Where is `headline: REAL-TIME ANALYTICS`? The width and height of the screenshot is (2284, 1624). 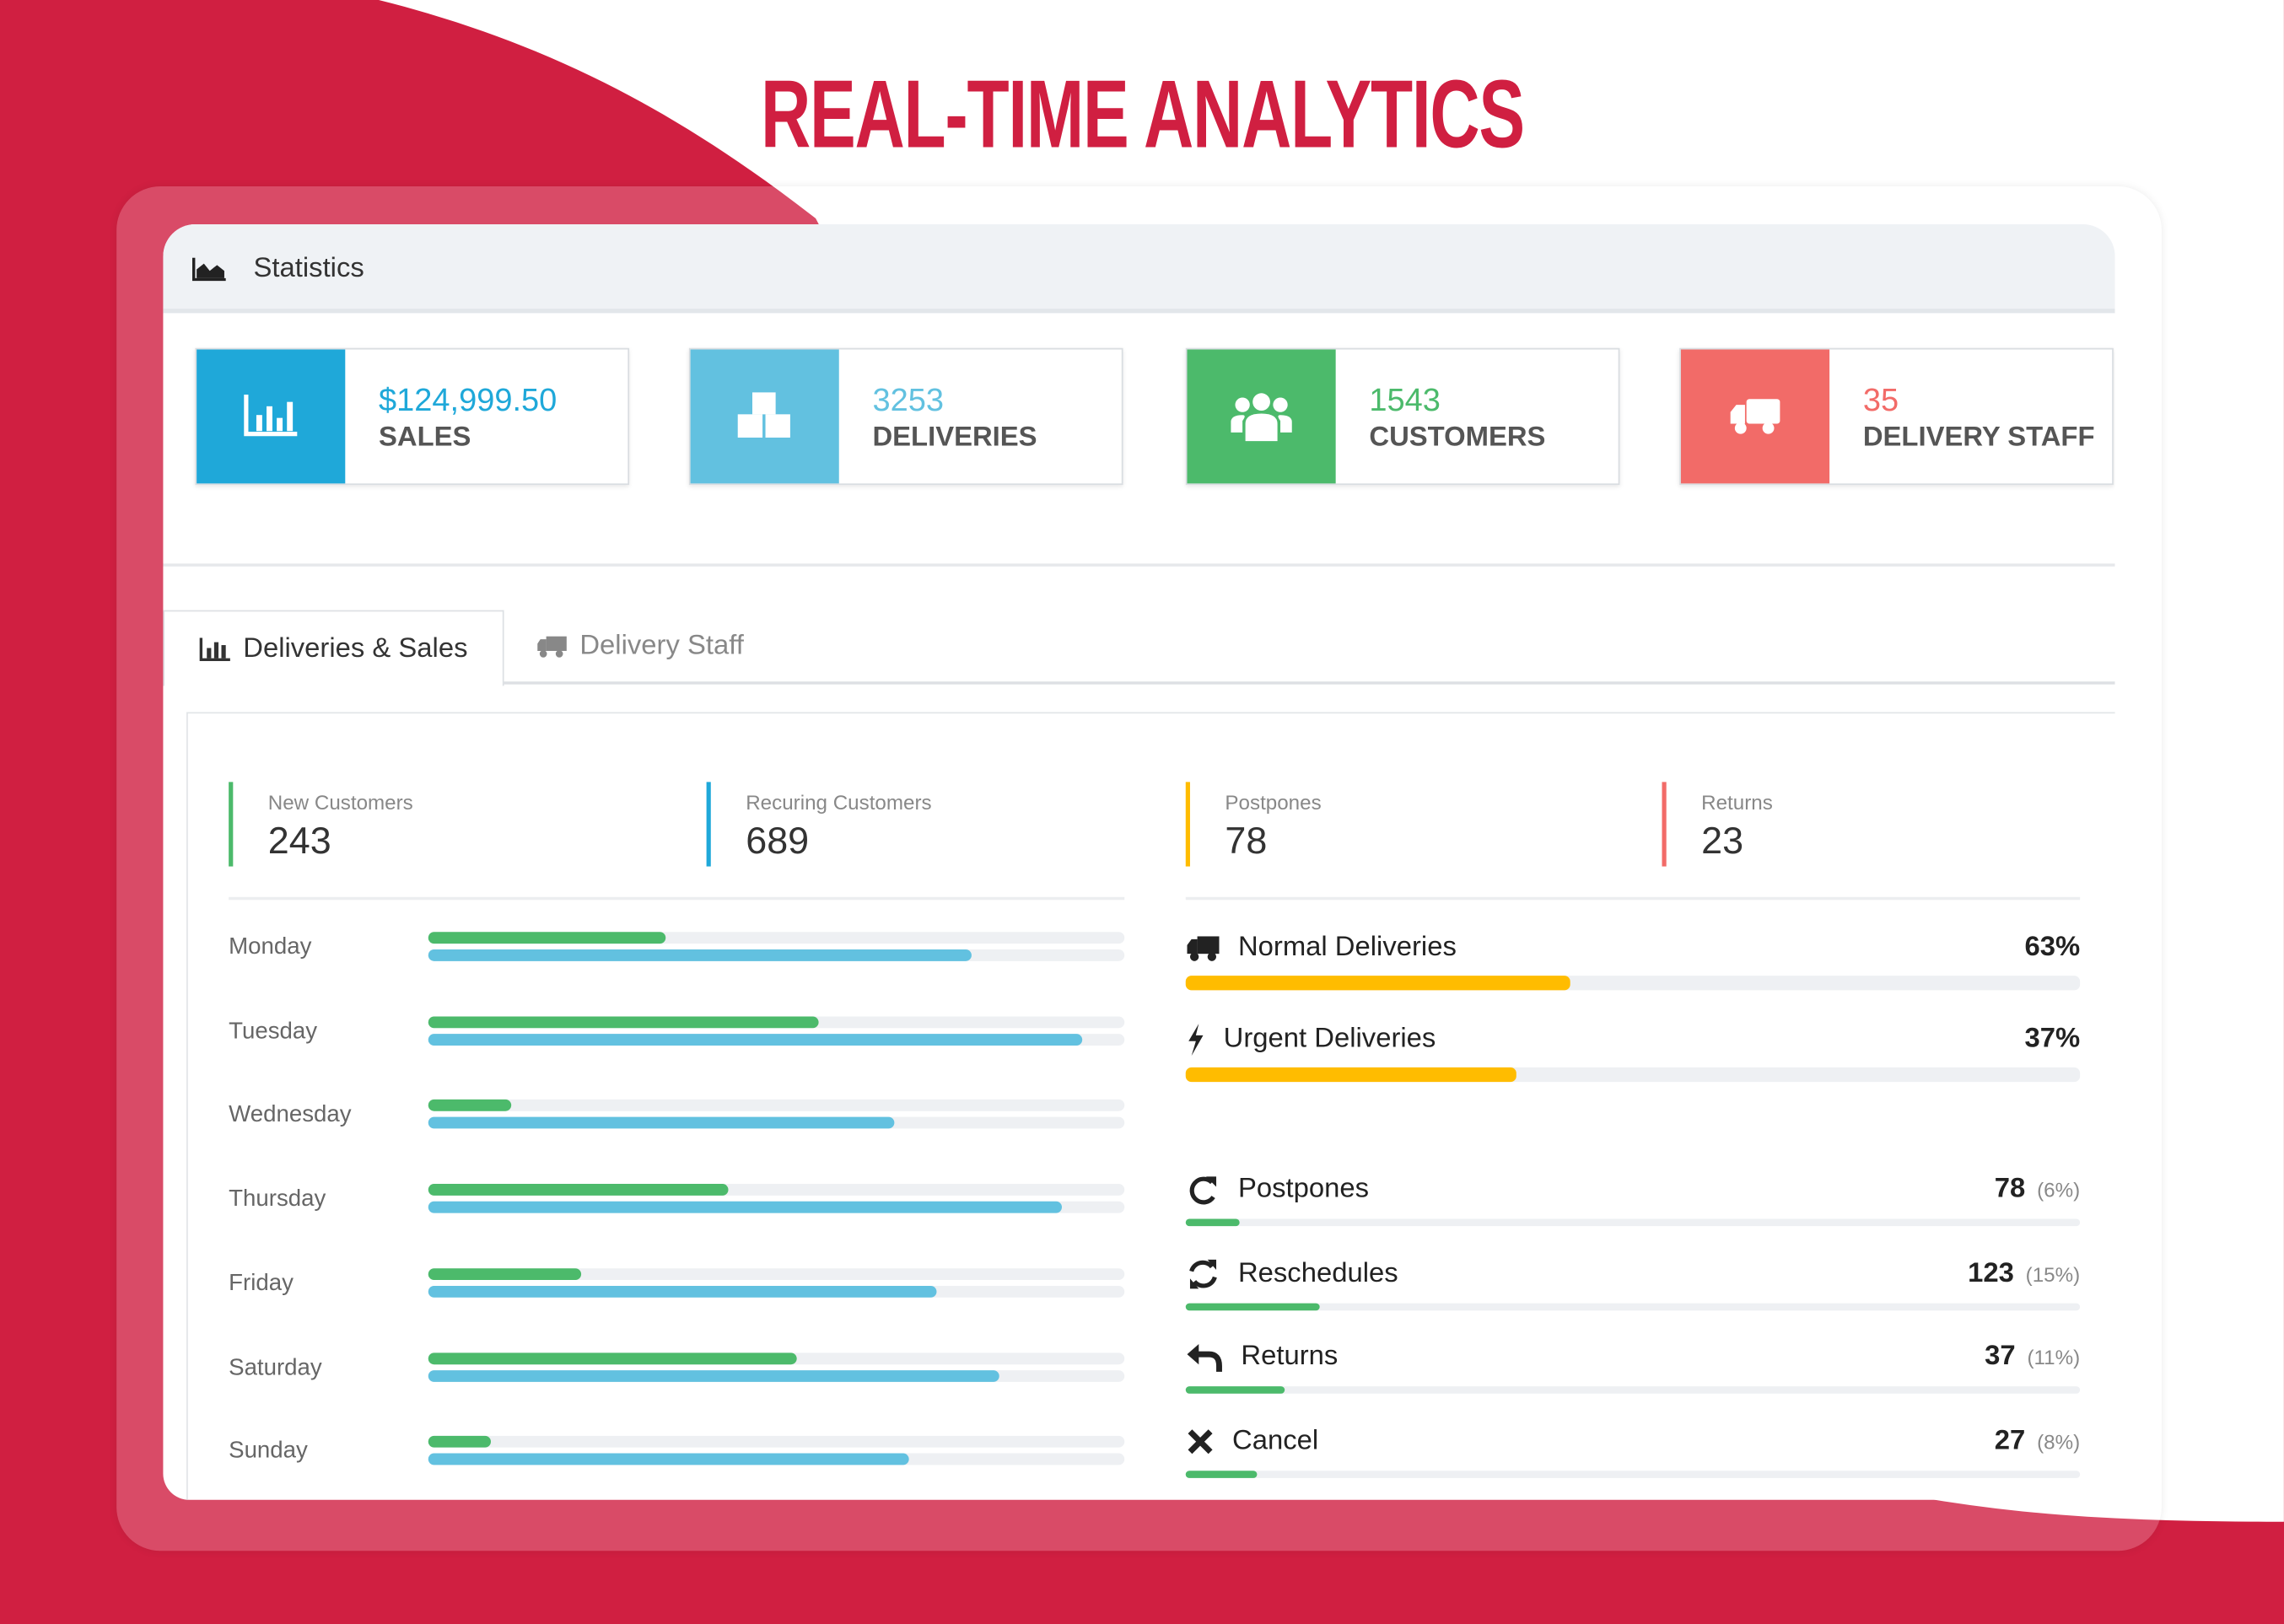 headline: REAL-TIME ANALYTICS is located at coordinates (1142, 113).